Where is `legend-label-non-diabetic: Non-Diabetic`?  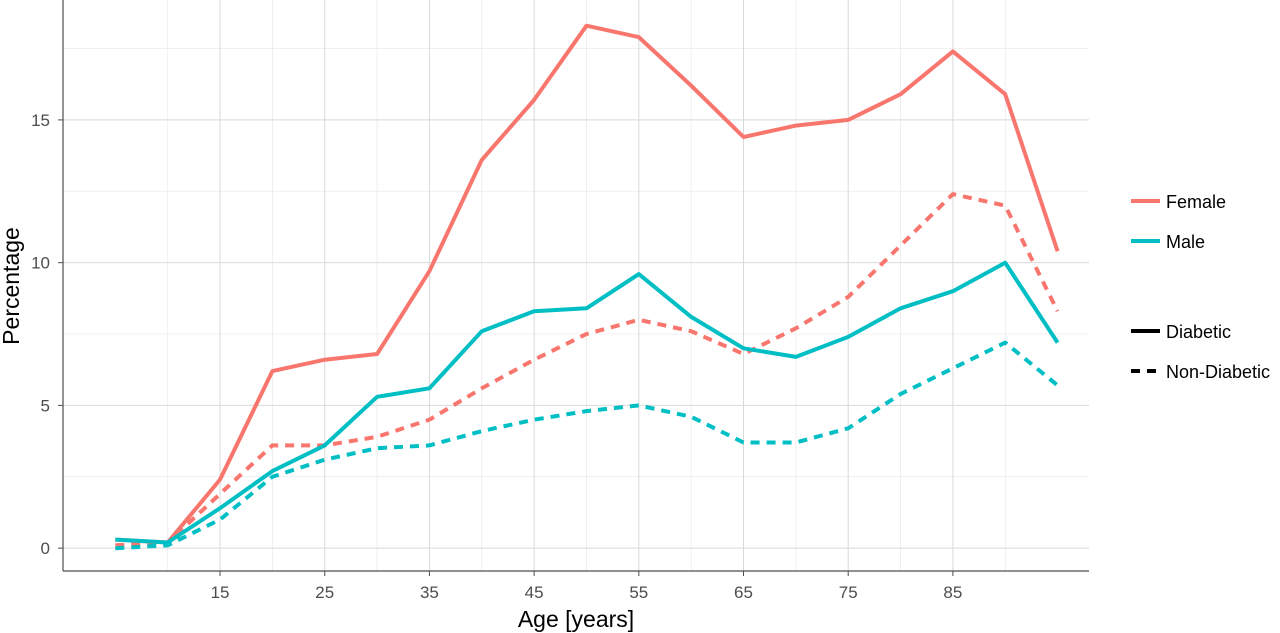 legend-label-non-diabetic: Non-Diabetic is located at coordinates (1218, 372).